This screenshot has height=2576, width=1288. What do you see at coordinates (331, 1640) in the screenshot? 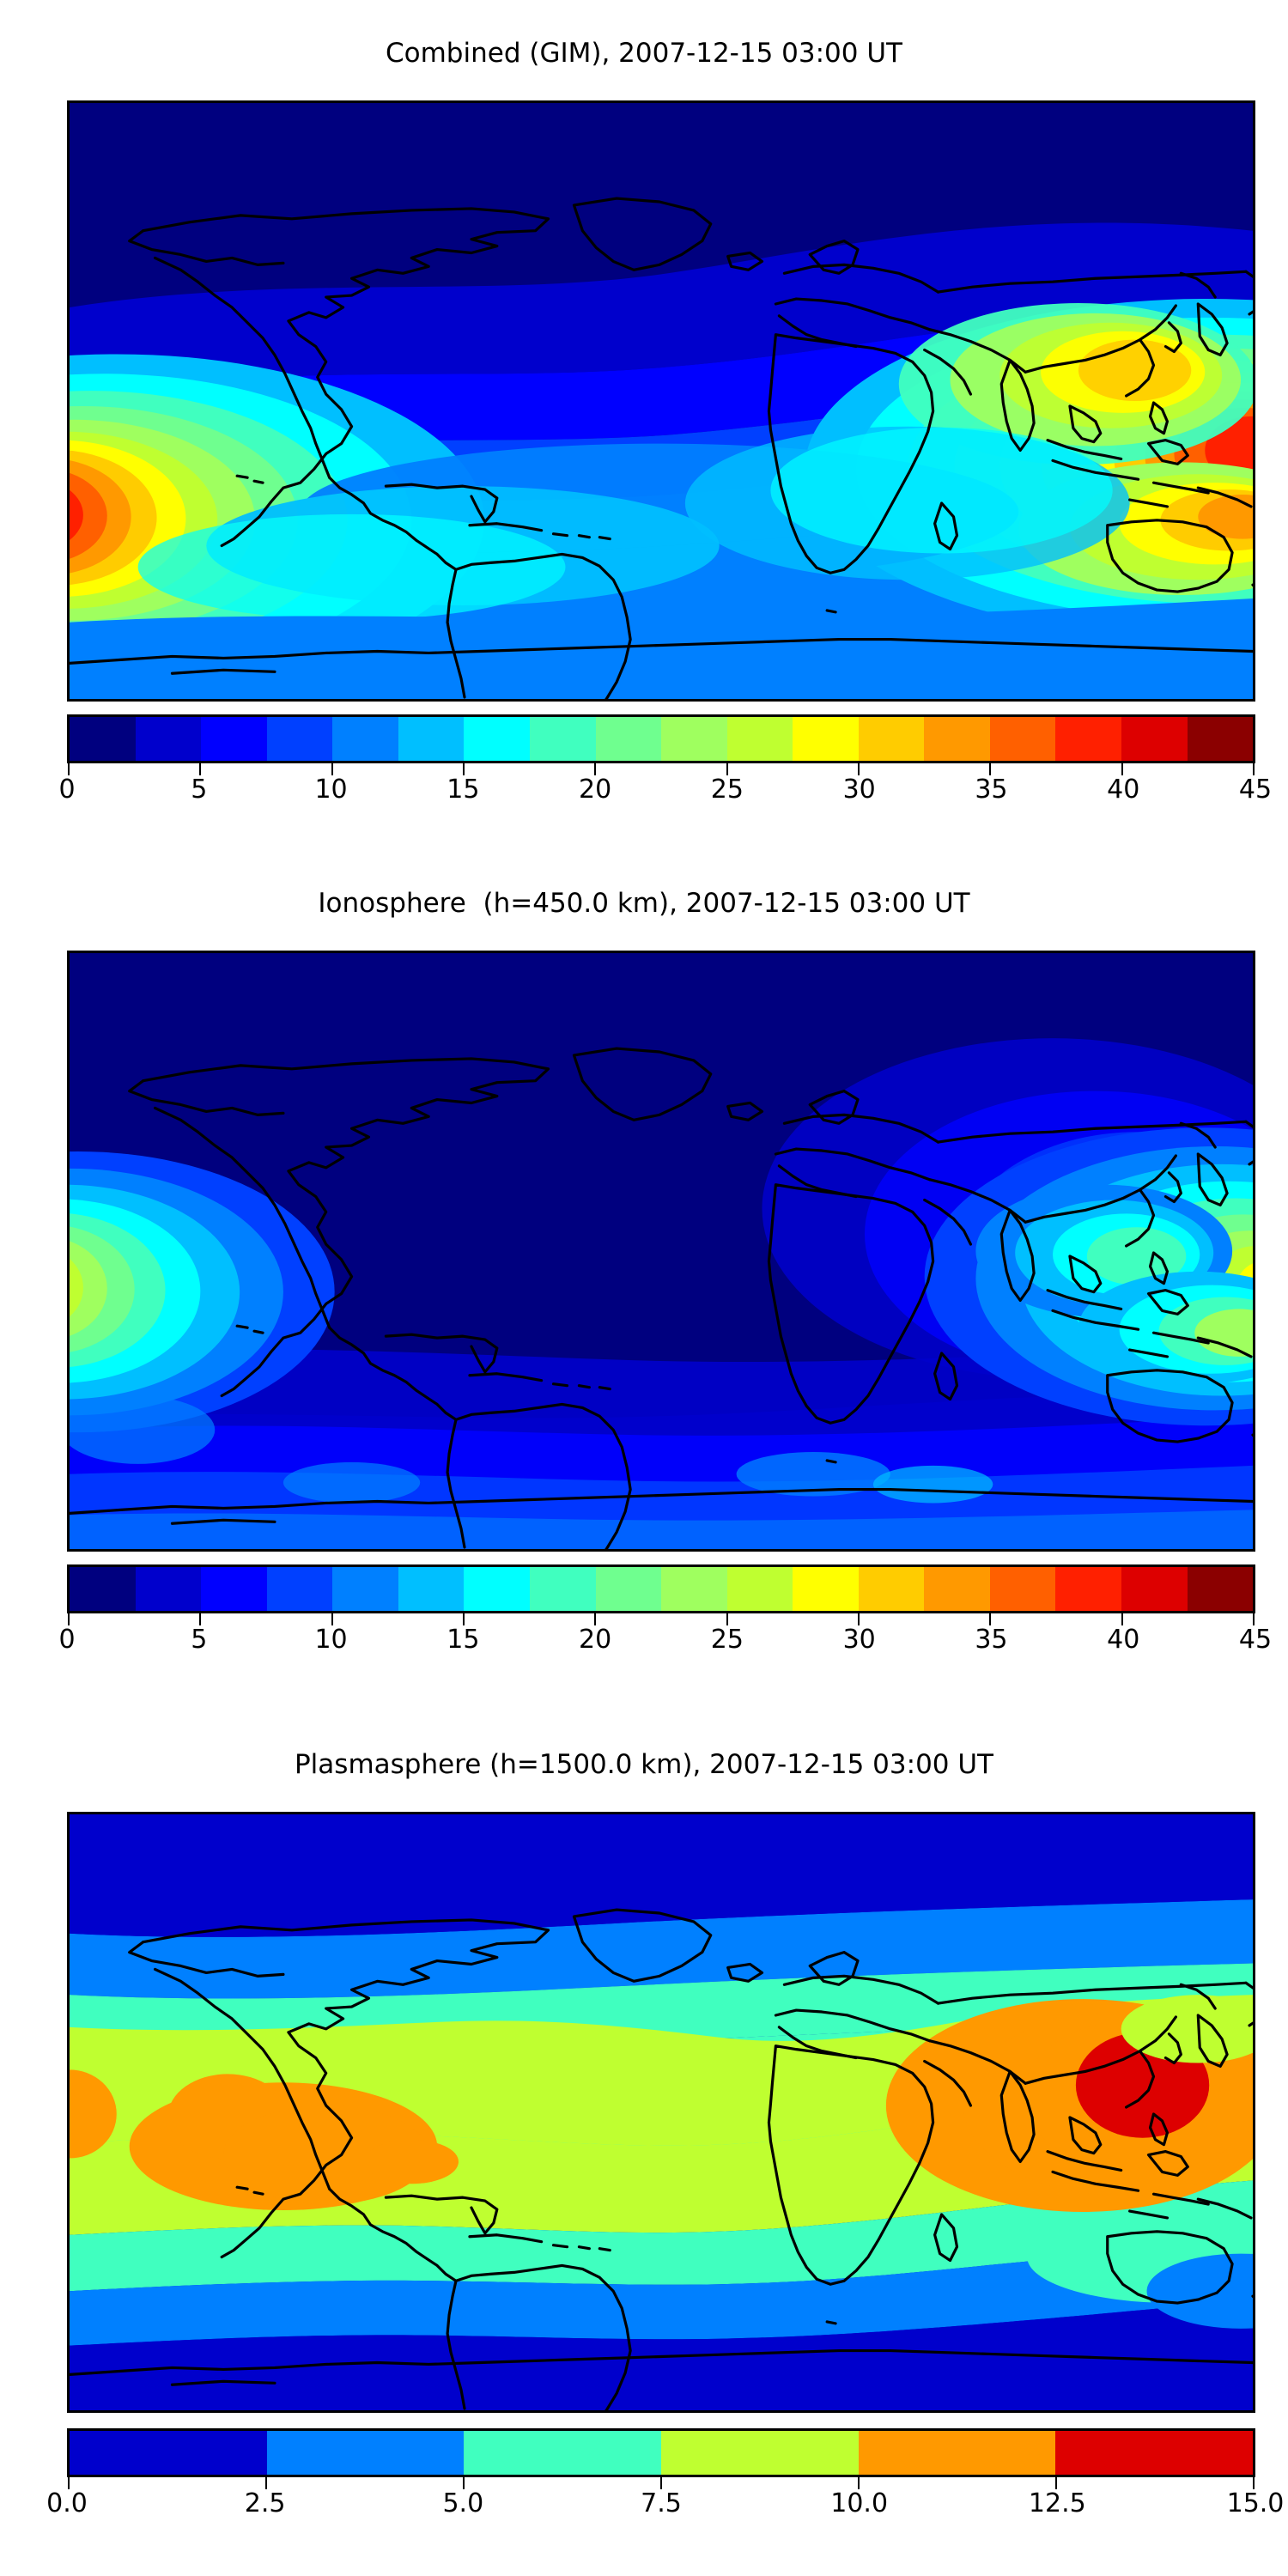
I see `colorbar-tick-label-2: 10` at bounding box center [331, 1640].